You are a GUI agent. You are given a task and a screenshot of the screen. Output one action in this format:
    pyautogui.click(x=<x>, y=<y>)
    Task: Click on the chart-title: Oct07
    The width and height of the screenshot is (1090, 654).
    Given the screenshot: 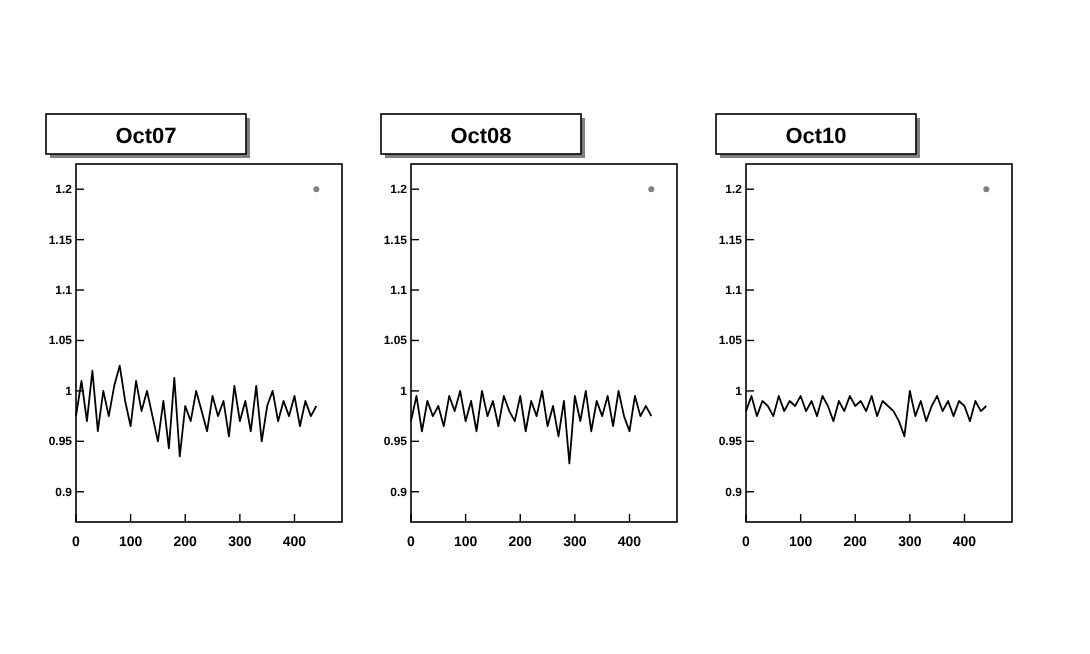 What is the action you would take?
    pyautogui.click(x=146, y=137)
    